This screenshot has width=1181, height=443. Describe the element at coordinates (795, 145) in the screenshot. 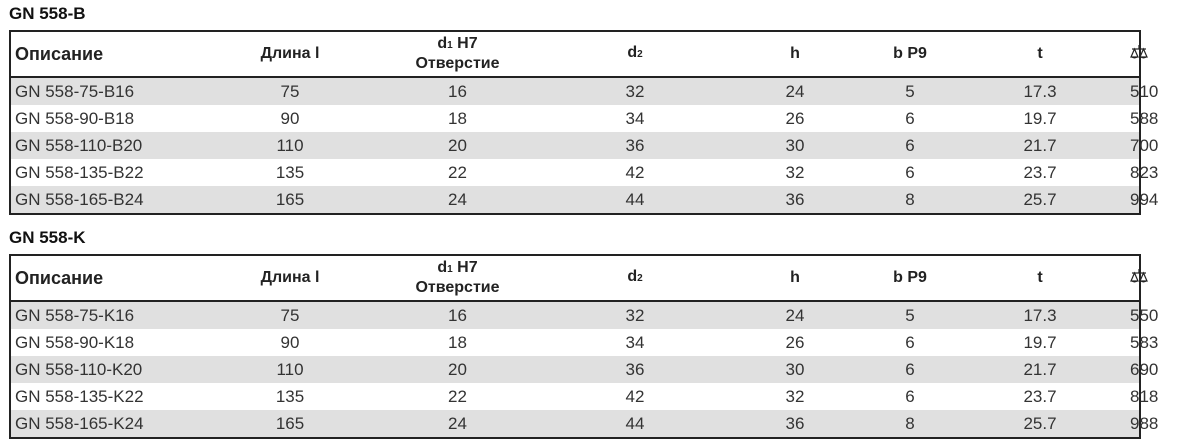

I see `cell-h: 30` at that location.